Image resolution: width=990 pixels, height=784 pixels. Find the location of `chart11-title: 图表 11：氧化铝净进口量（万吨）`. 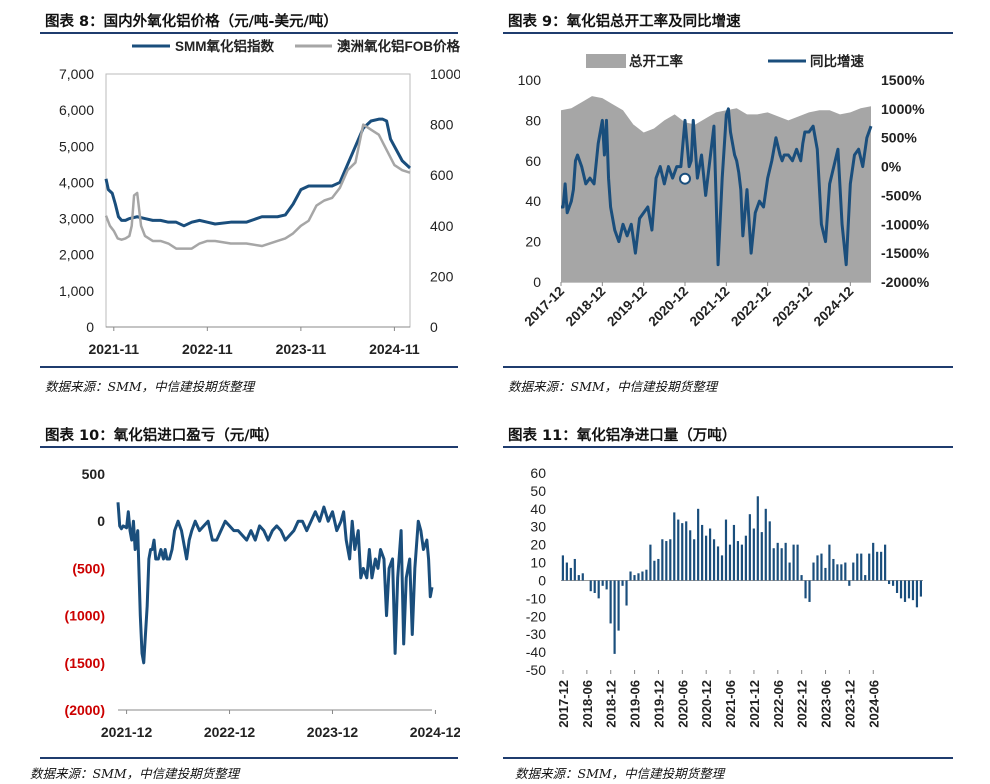

chart11-title: 图表 11：氧化铝净进口量（万吨） is located at coordinates (622, 436).